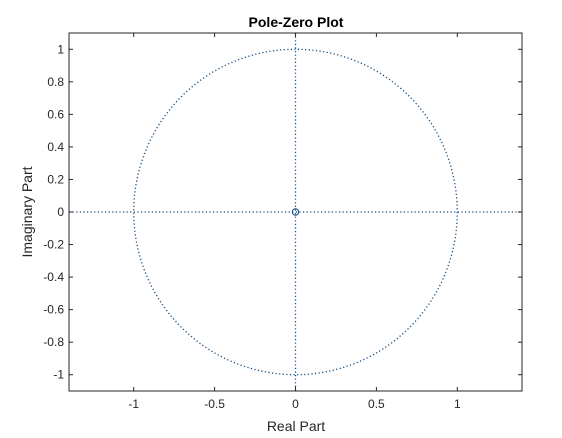  What do you see at coordinates (53, 342) in the screenshot?
I see `y-tick-label: -0.8` at bounding box center [53, 342].